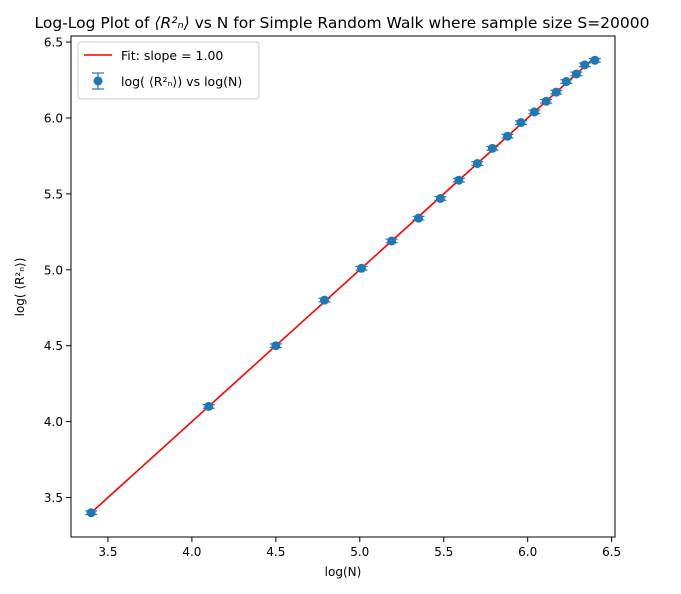 This screenshot has width=681, height=594. I want to click on x-tick-label: 6.0, so click(527, 552).